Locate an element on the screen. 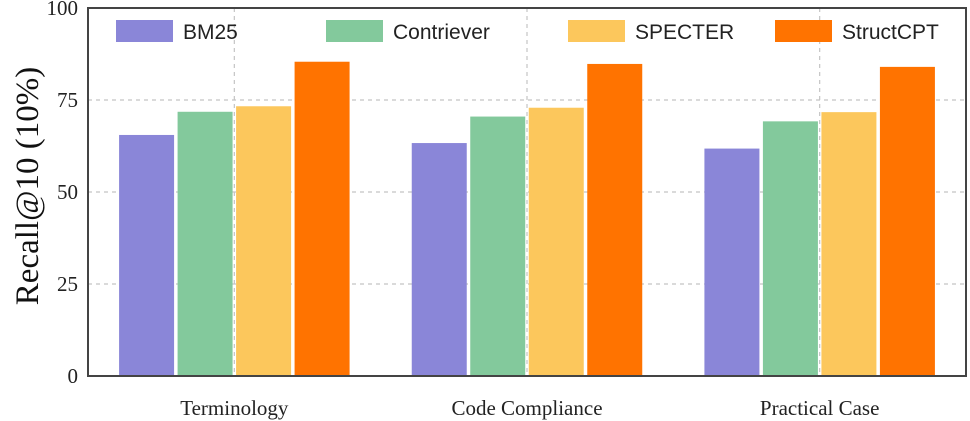 This screenshot has height=421, width=970. bar-structcpt-terminology is located at coordinates (322, 219).